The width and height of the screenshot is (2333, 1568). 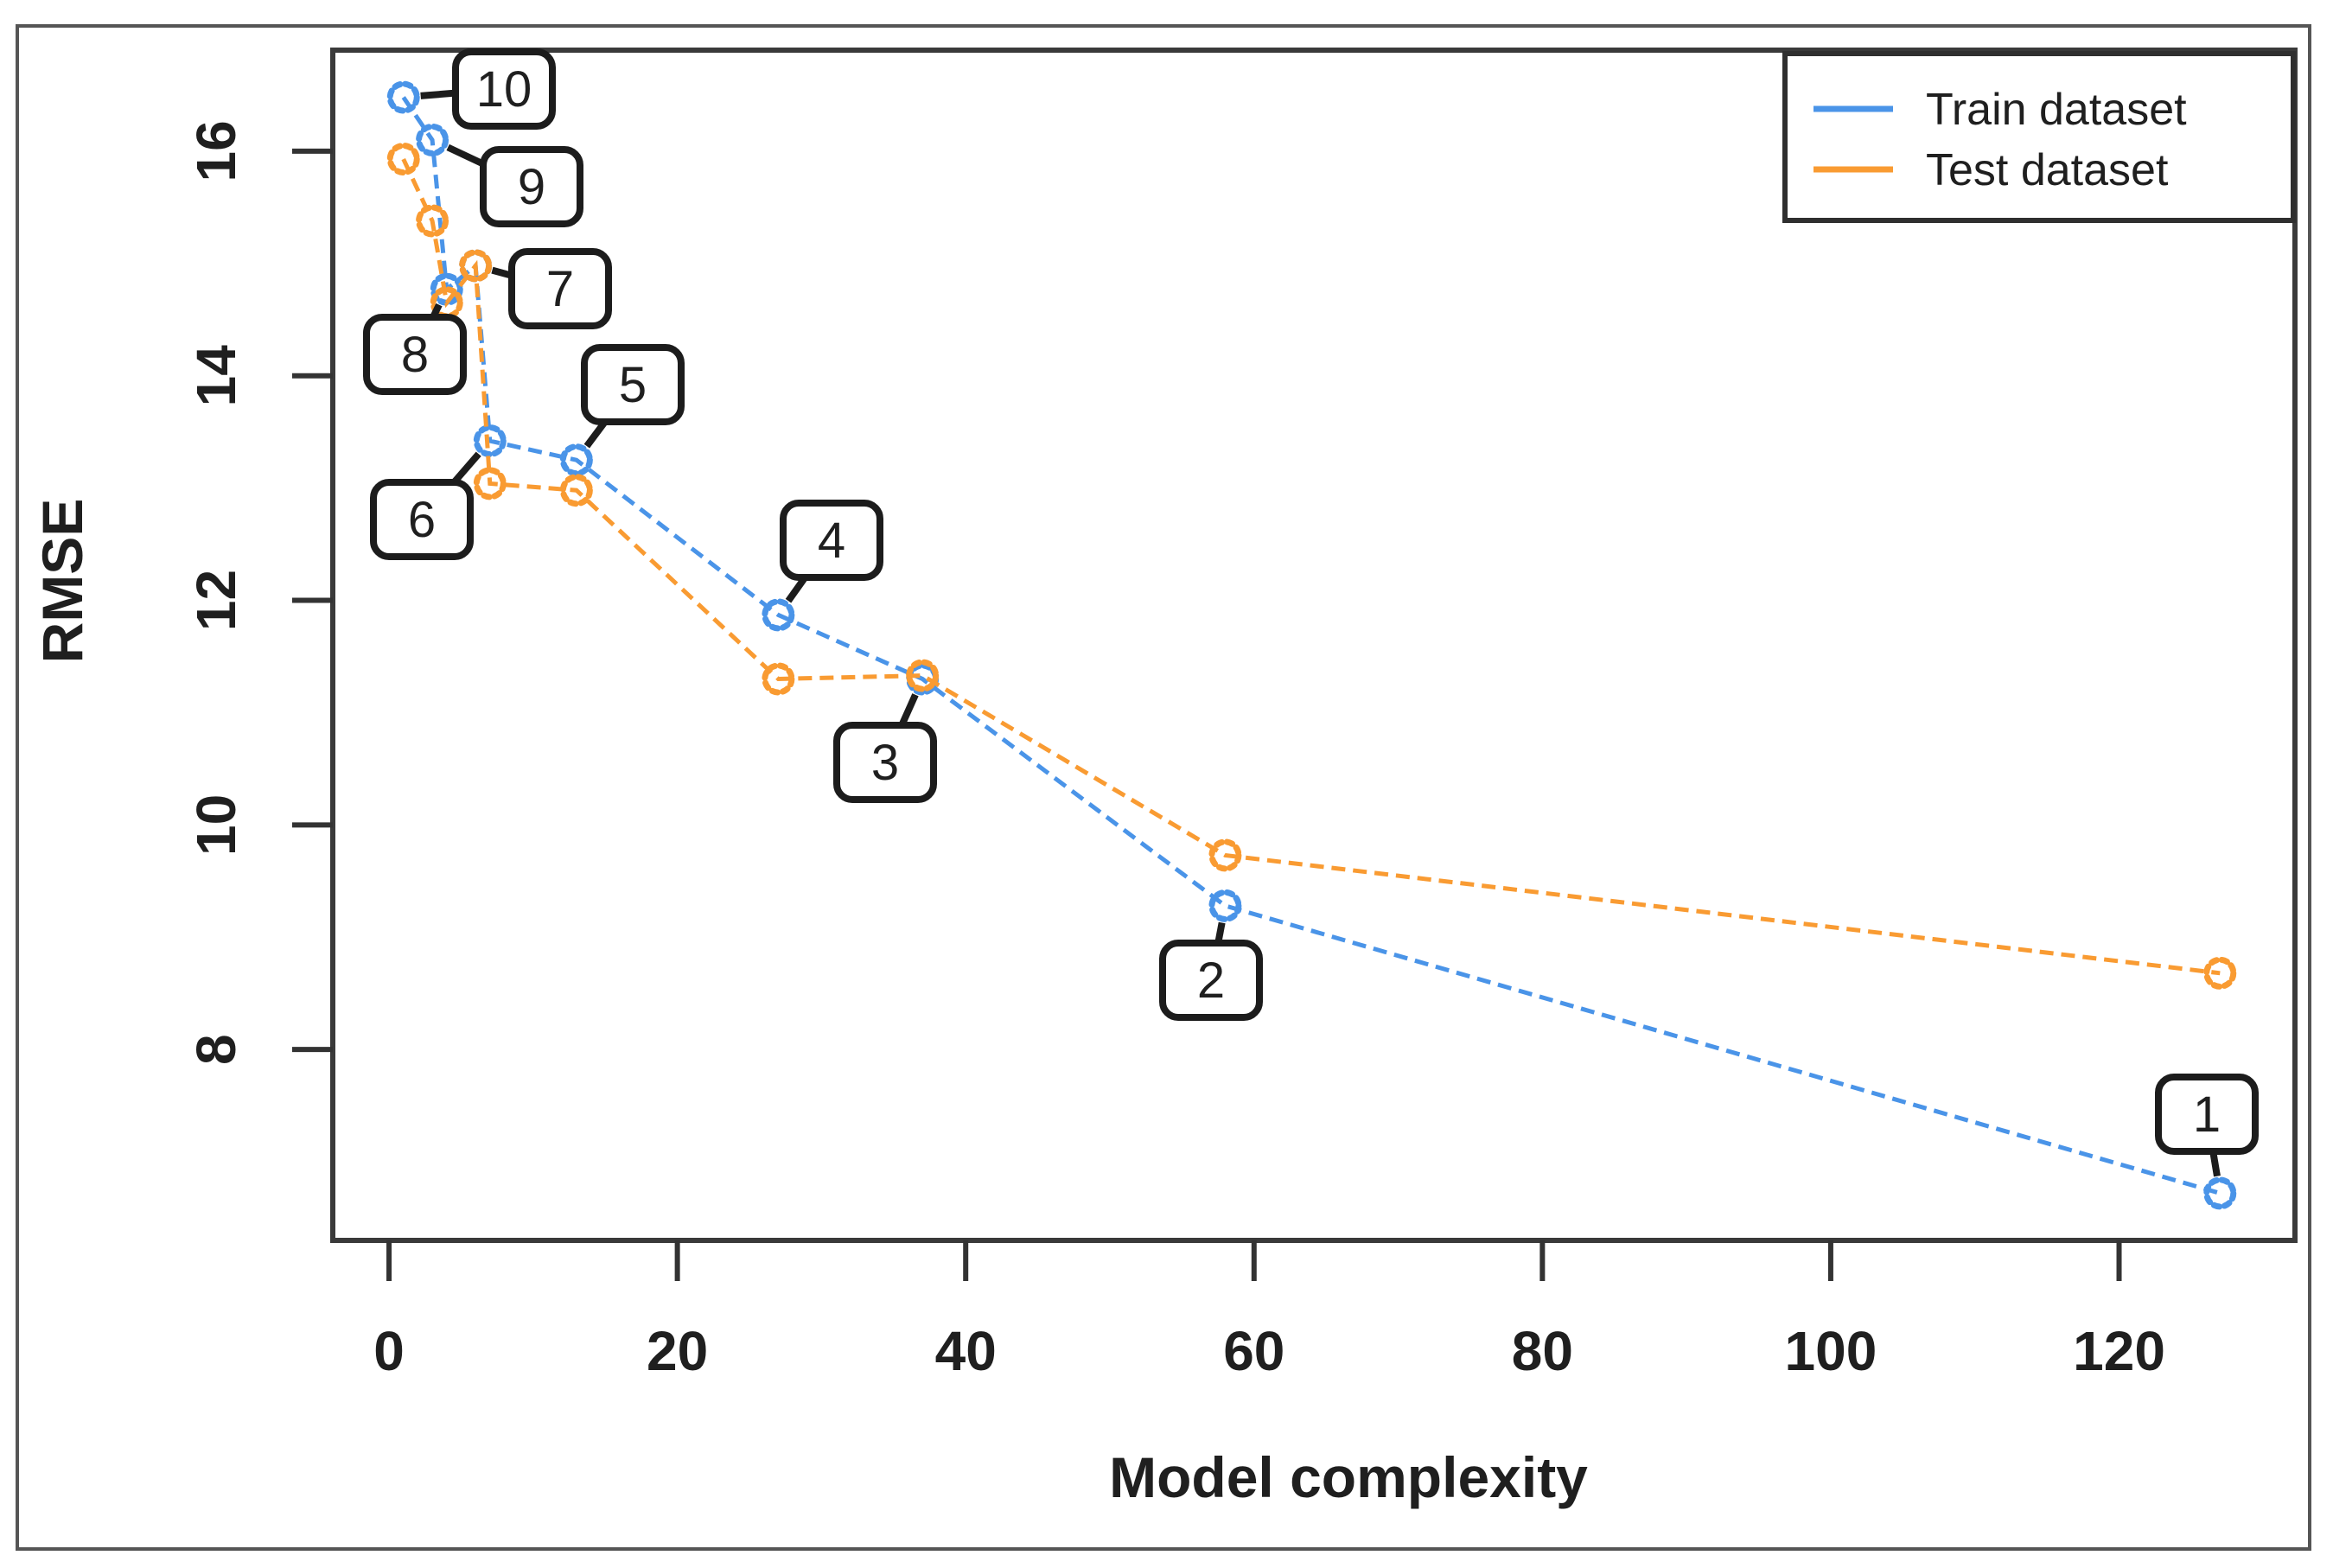 I want to click on y-tick-label: 8, so click(x=216, y=1049).